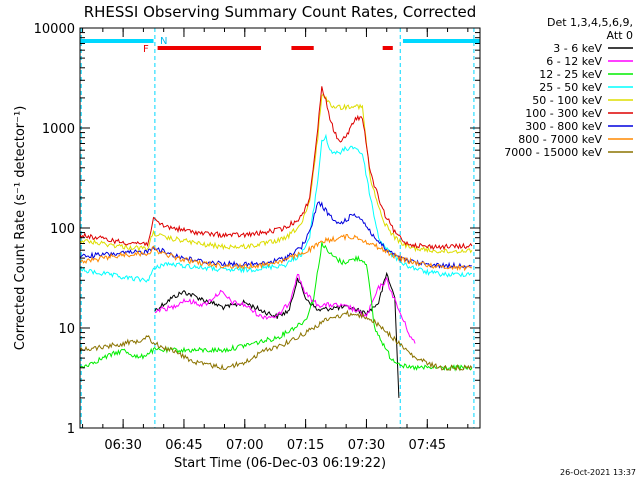  What do you see at coordinates (598, 472) in the screenshot?
I see `timestamp: 26-Oct-2021 13:37` at bounding box center [598, 472].